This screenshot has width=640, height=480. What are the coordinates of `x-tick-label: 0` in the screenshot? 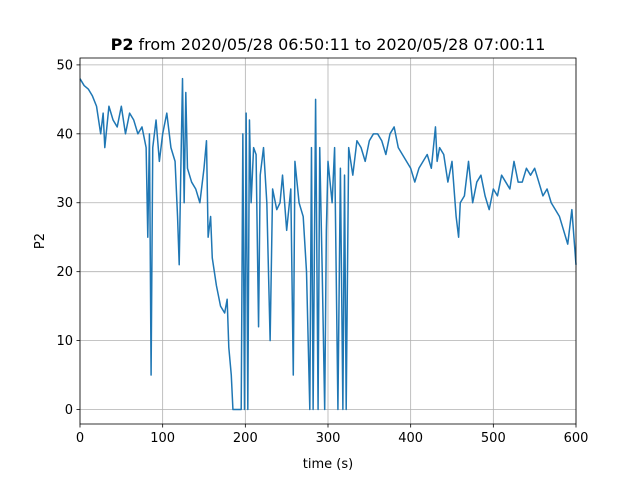 It's located at (80, 438).